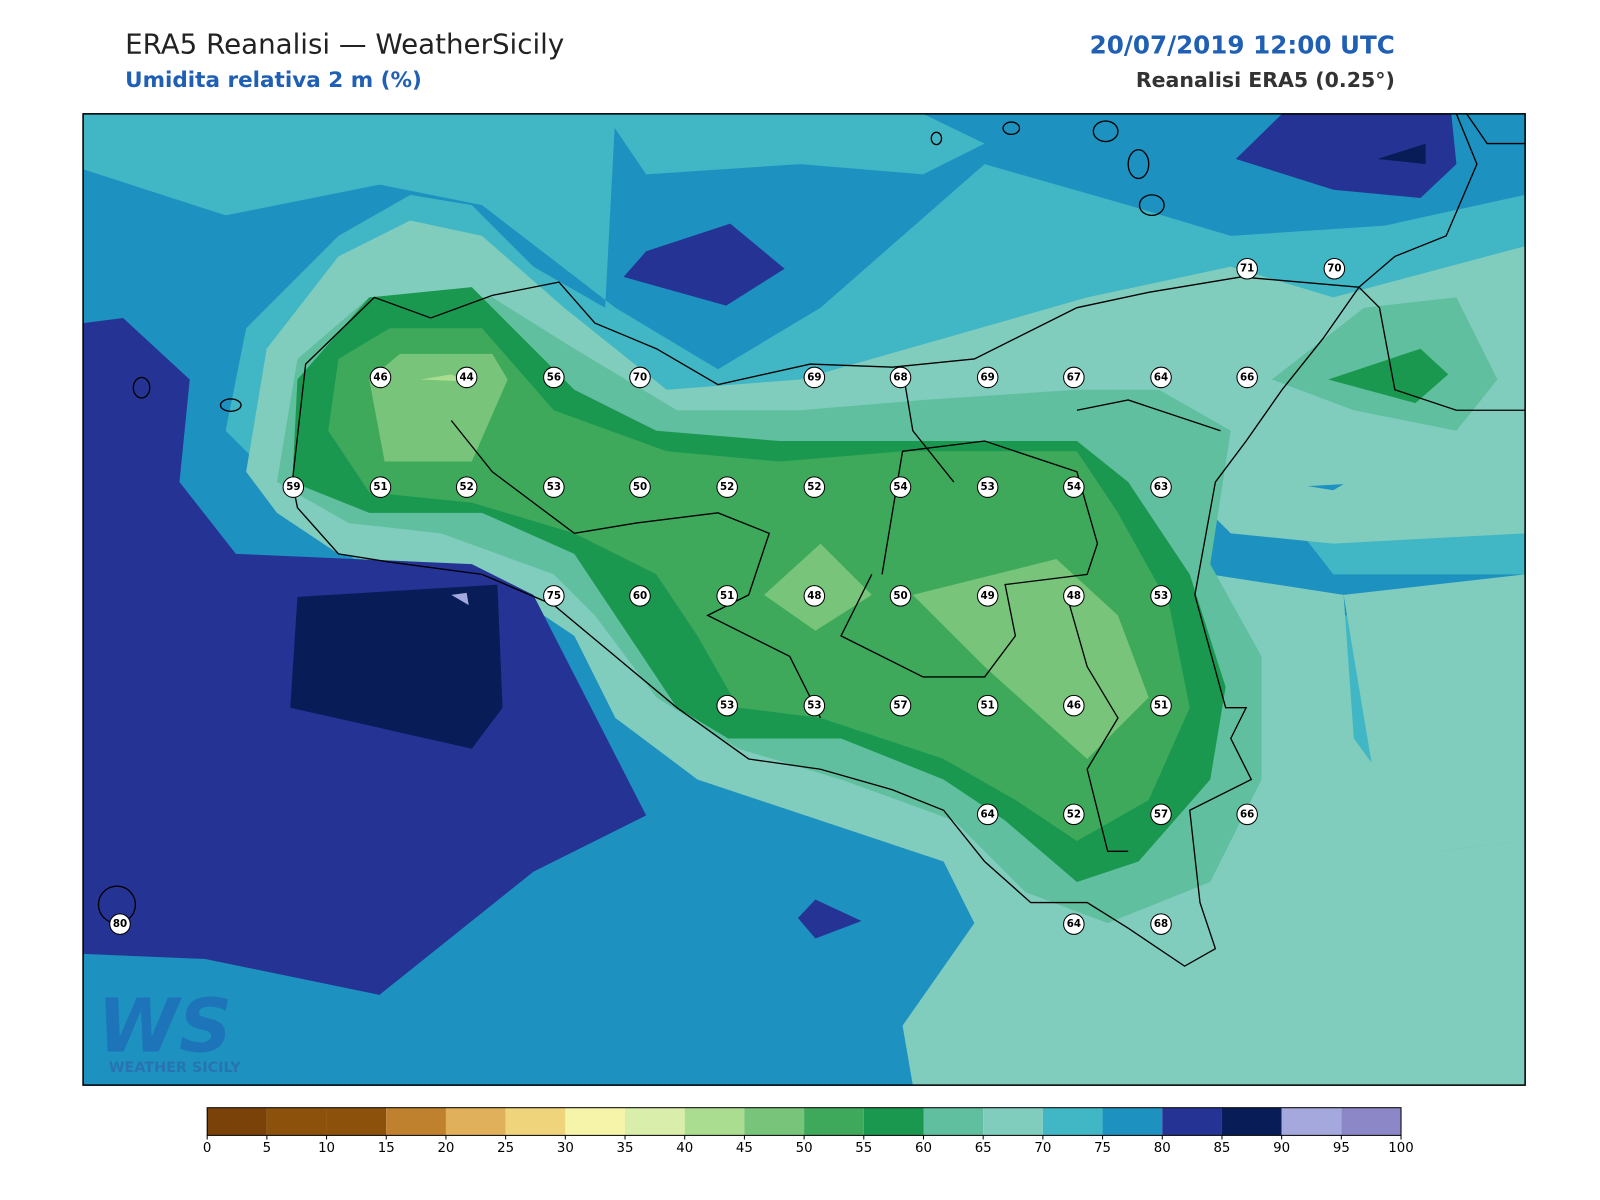  I want to click on station: 66, so click(1247, 814).